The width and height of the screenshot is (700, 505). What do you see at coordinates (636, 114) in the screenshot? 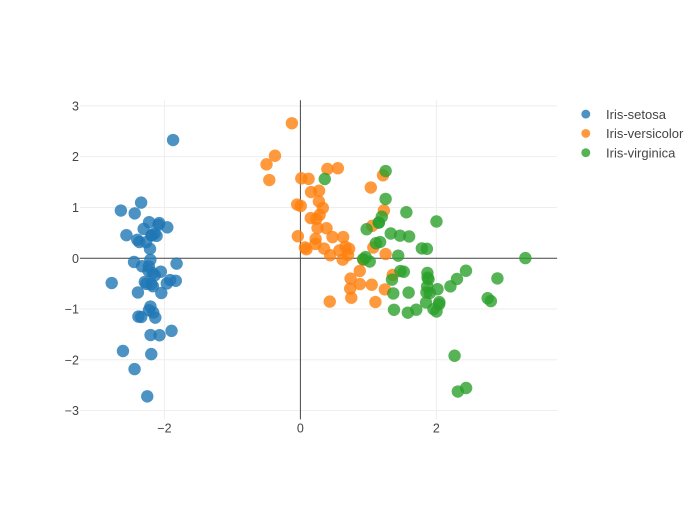
I see `svg-text: Iris-setosa` at bounding box center [636, 114].